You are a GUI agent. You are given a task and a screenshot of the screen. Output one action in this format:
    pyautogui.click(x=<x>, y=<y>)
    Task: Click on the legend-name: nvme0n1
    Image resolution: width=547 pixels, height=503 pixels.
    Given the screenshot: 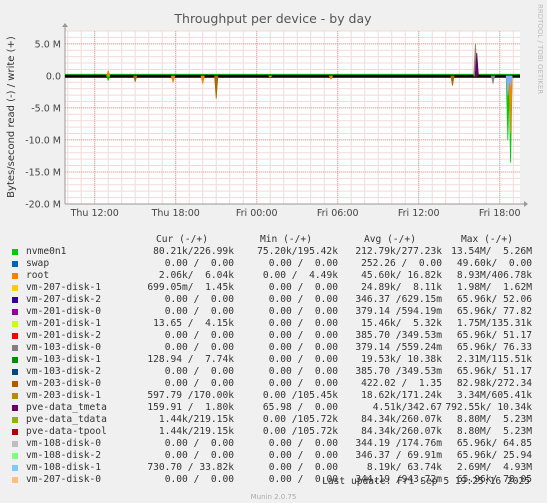 What is the action you would take?
    pyautogui.click(x=46, y=251)
    